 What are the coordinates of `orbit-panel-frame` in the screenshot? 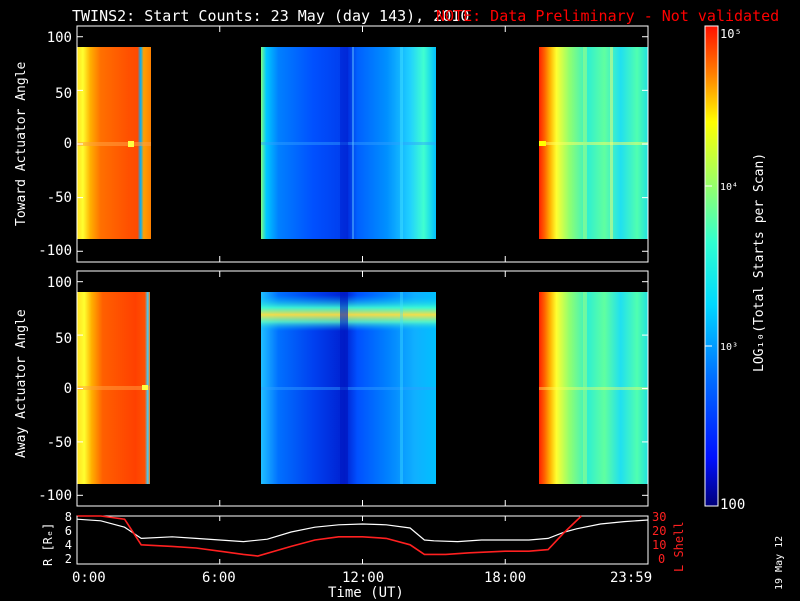 It's located at (362, 540).